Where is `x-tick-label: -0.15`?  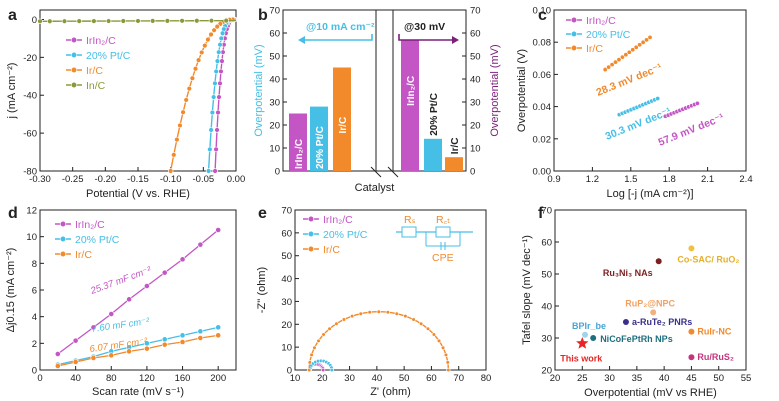 x-tick-label: -0.15 is located at coordinates (138, 179).